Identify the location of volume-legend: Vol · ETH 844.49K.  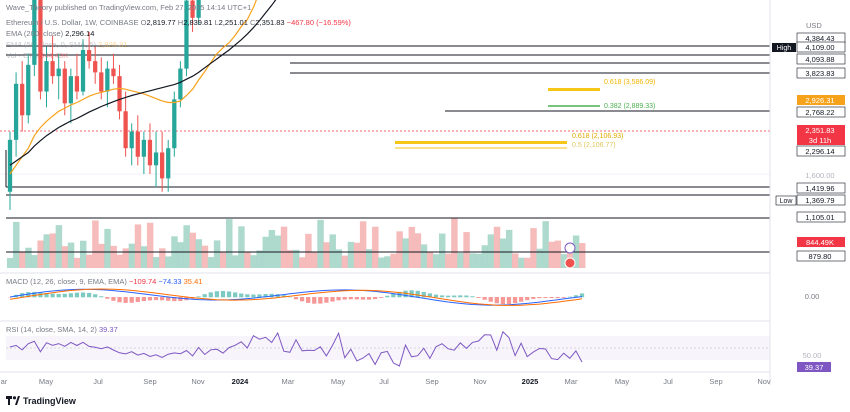
(37, 56).